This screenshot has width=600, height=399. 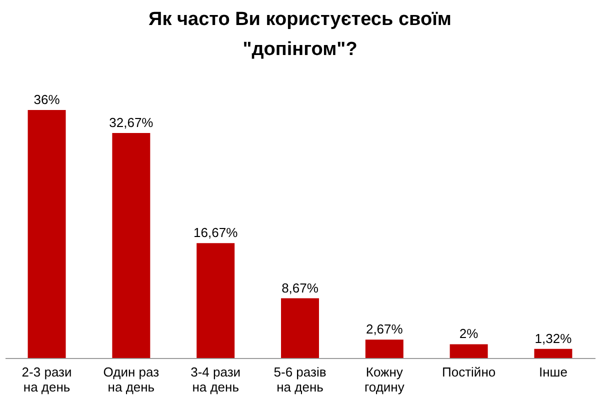 I want to click on data-label: 36%, so click(x=47, y=99).